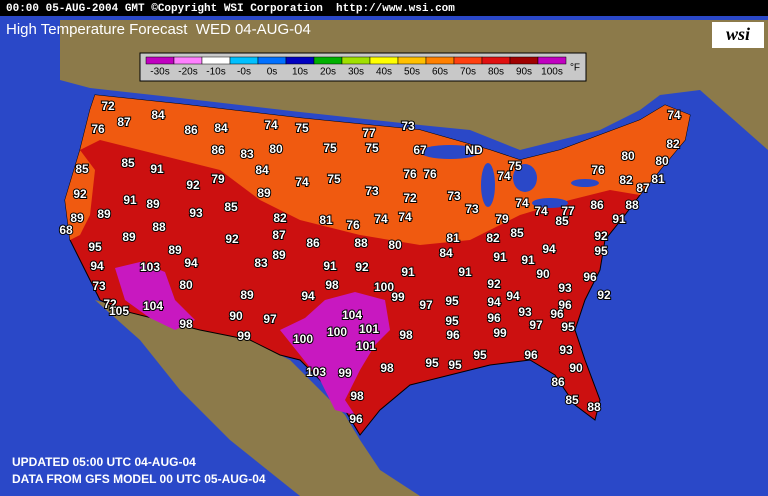 The height and width of the screenshot is (496, 768). What do you see at coordinates (366, 346) in the screenshot?
I see `temperature: 101` at bounding box center [366, 346].